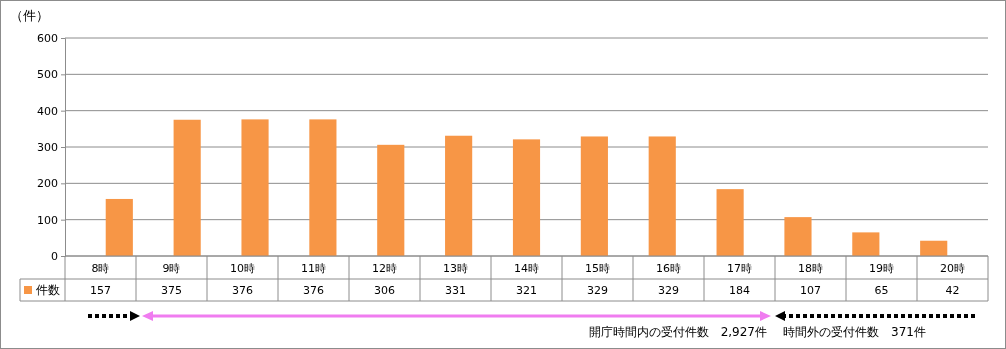 Image resolution: width=1006 pixels, height=349 pixels. I want to click on y-tick-label: 600, so click(47, 39).